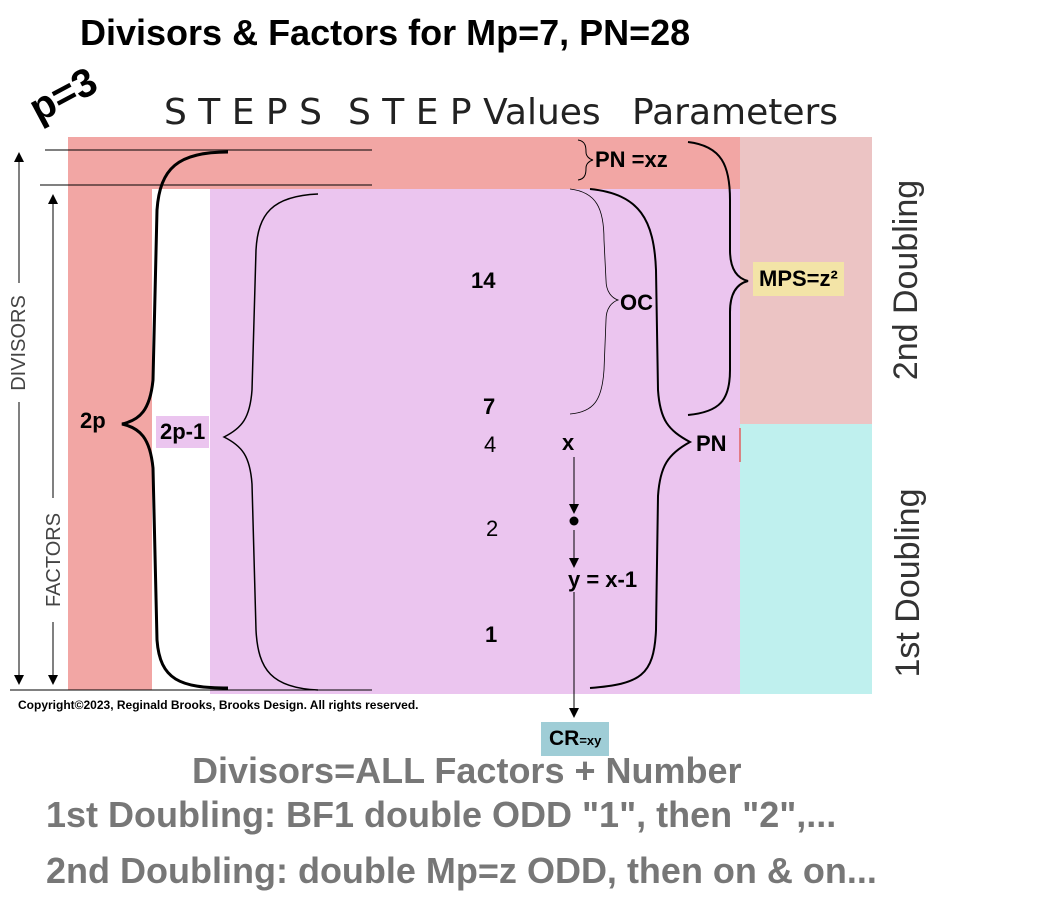 The width and height of the screenshot is (1050, 898). What do you see at coordinates (491, 634) in the screenshot?
I see `step-value-1: 1` at bounding box center [491, 634].